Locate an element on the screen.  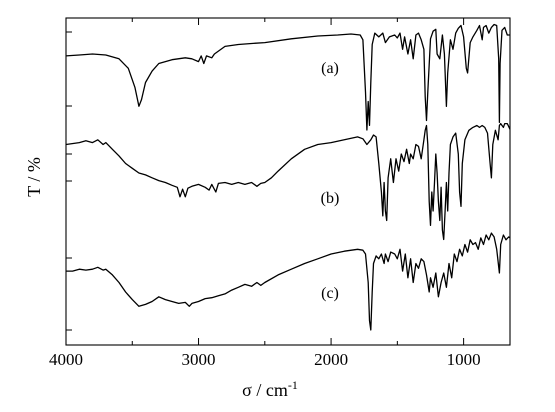
x-axis-title-main: σ / cm is located at coordinates (265, 390).